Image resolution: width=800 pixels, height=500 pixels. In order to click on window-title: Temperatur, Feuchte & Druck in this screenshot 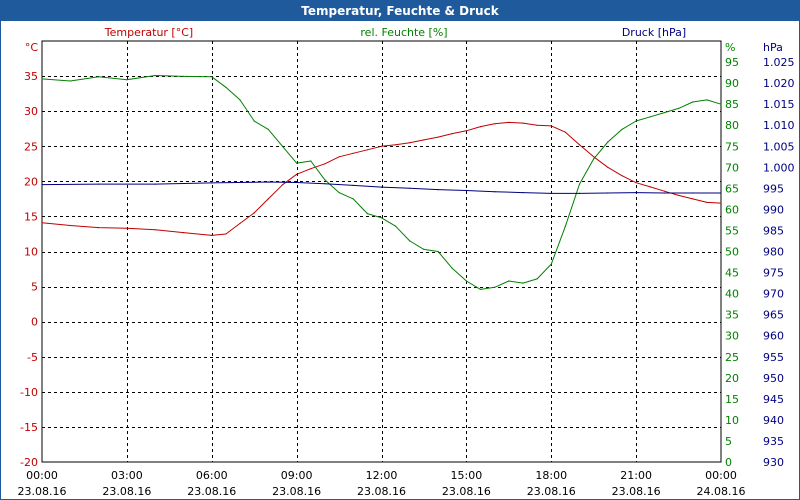, I will do `click(400, 11)`.